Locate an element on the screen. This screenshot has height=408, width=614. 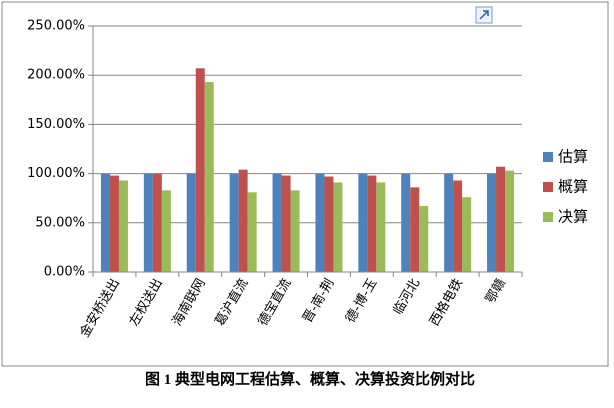
legend-label: 决算 is located at coordinates (573, 217).